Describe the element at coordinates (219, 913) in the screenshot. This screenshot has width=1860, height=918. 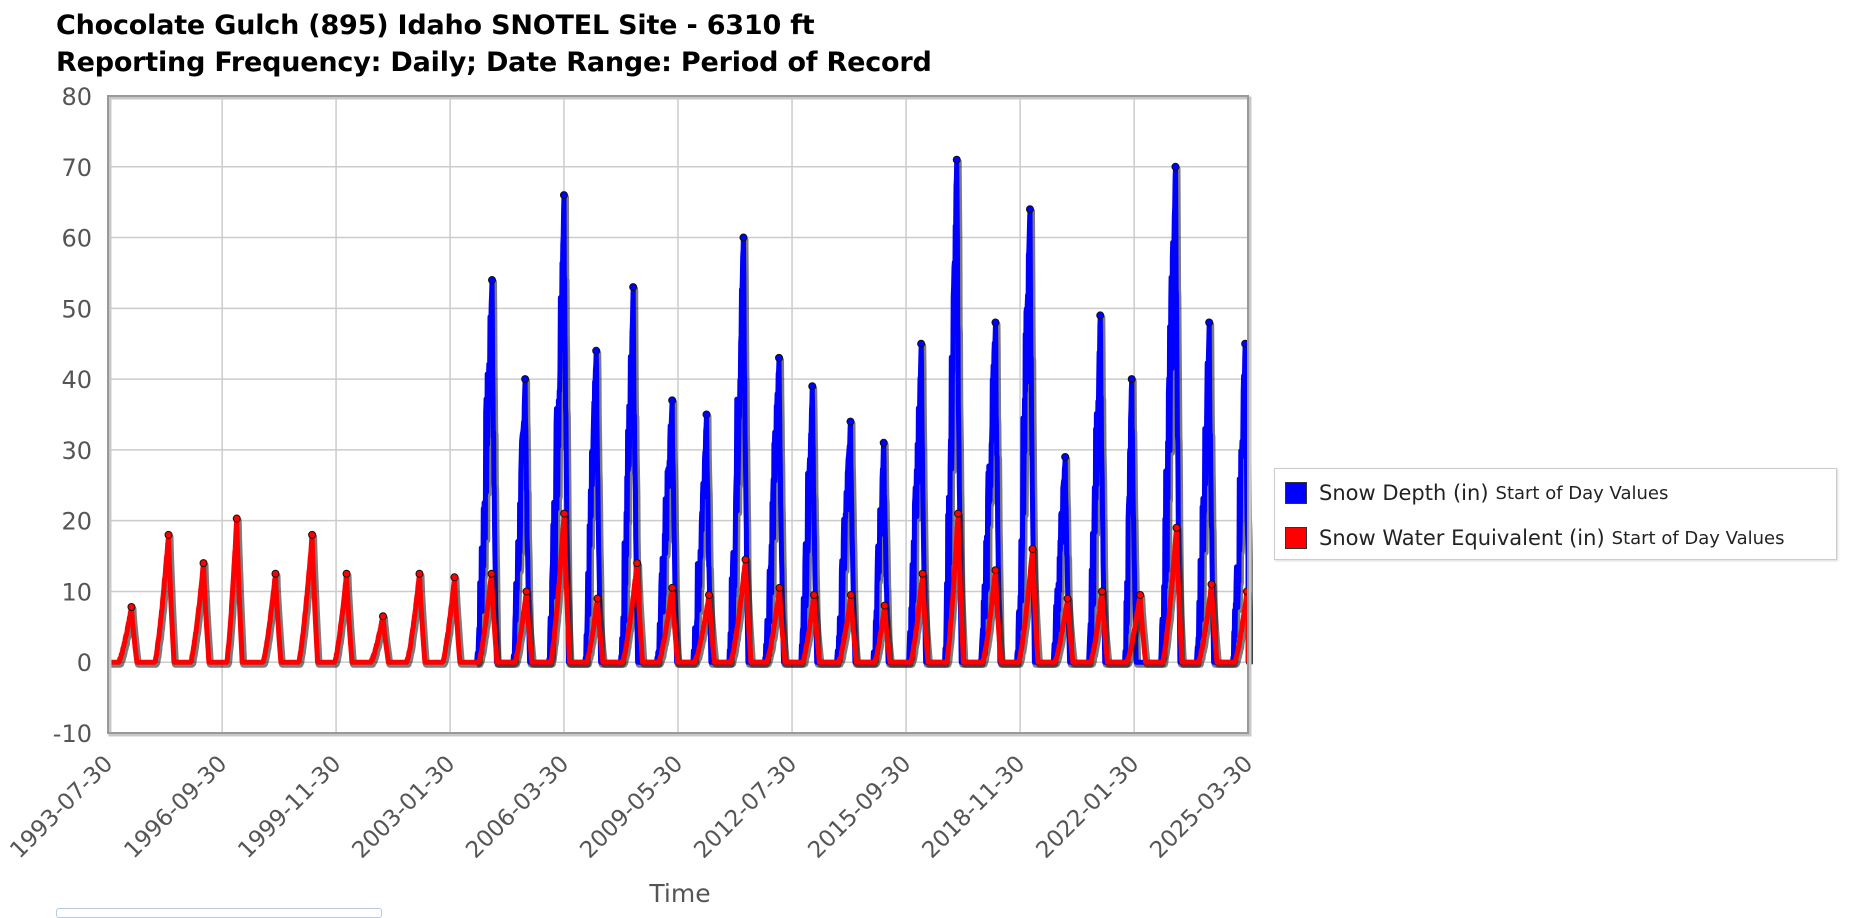
I see `footer-control` at that location.